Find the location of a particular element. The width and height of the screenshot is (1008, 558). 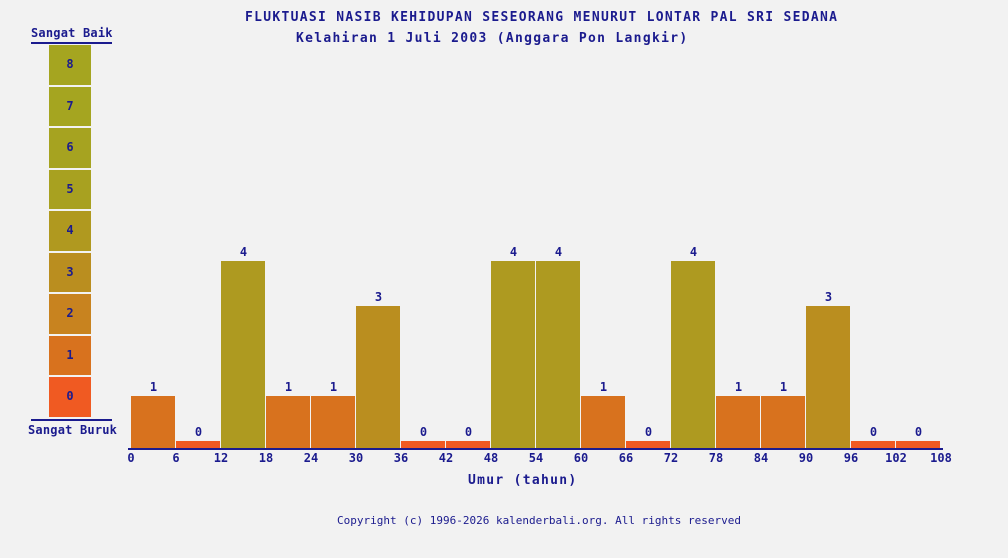

x-tick-60: 60 is located at coordinates (581, 458).